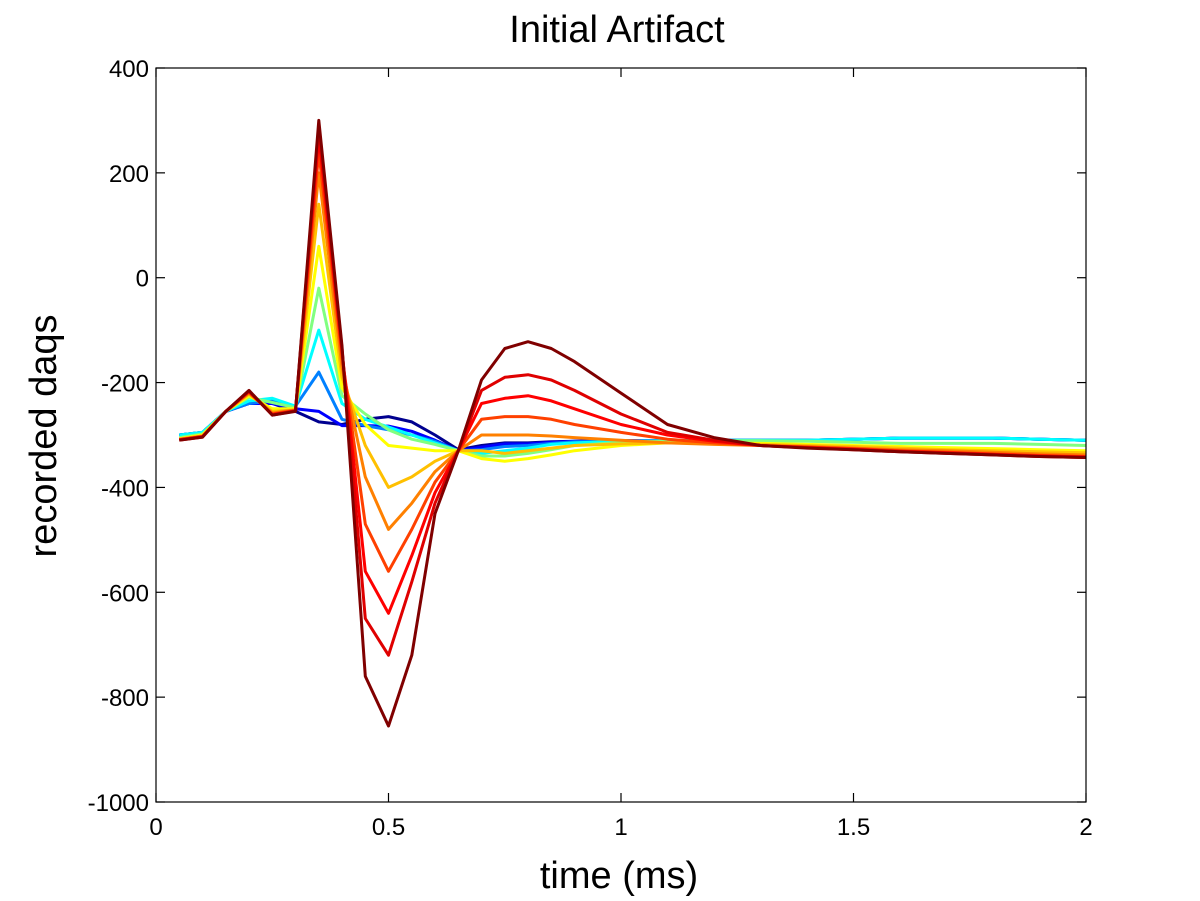 The image size is (1200, 901). I want to click on y-tick-label: -400, so click(125, 488).